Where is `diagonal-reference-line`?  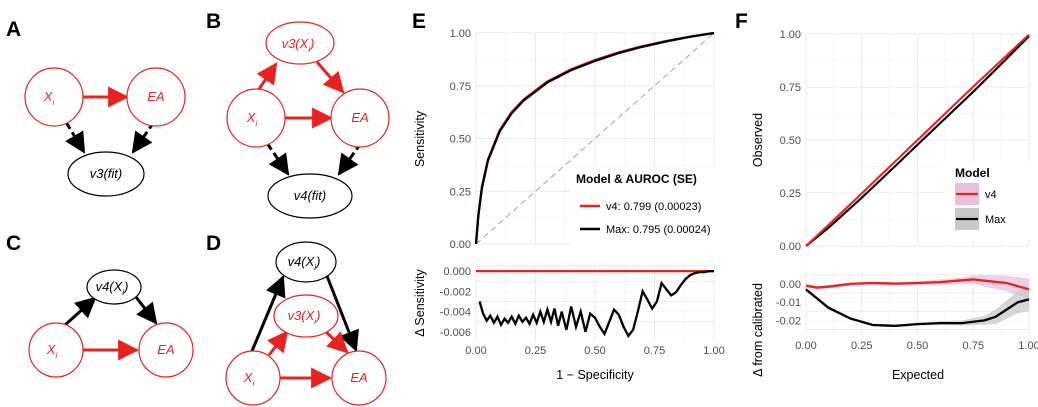 diagonal-reference-line is located at coordinates (595, 138).